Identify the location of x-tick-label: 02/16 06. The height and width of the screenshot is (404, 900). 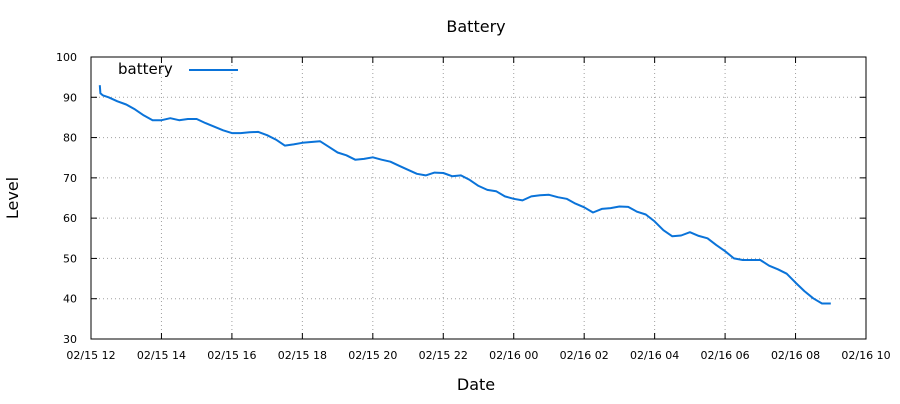
(724, 355).